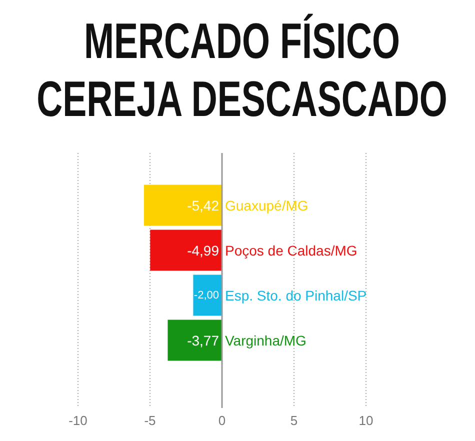  What do you see at coordinates (296, 295) in the screenshot?
I see `y-tick-label: Esp. Sto. do Pinhal/SP` at bounding box center [296, 295].